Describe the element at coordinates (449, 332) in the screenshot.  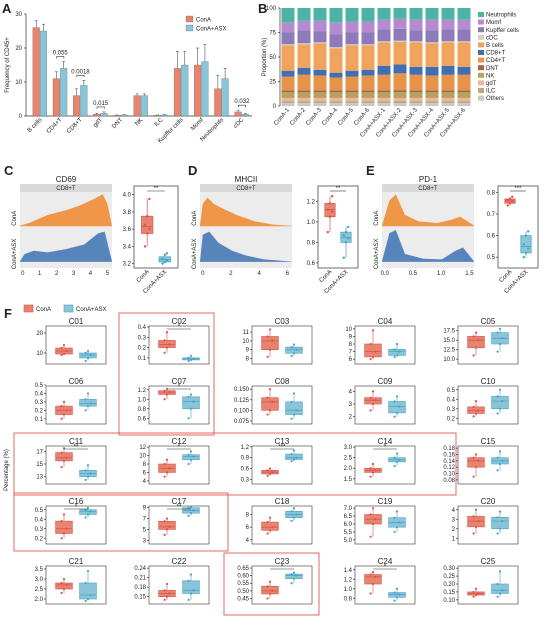
I see `f-y-tick-label: 17.5` at that location.